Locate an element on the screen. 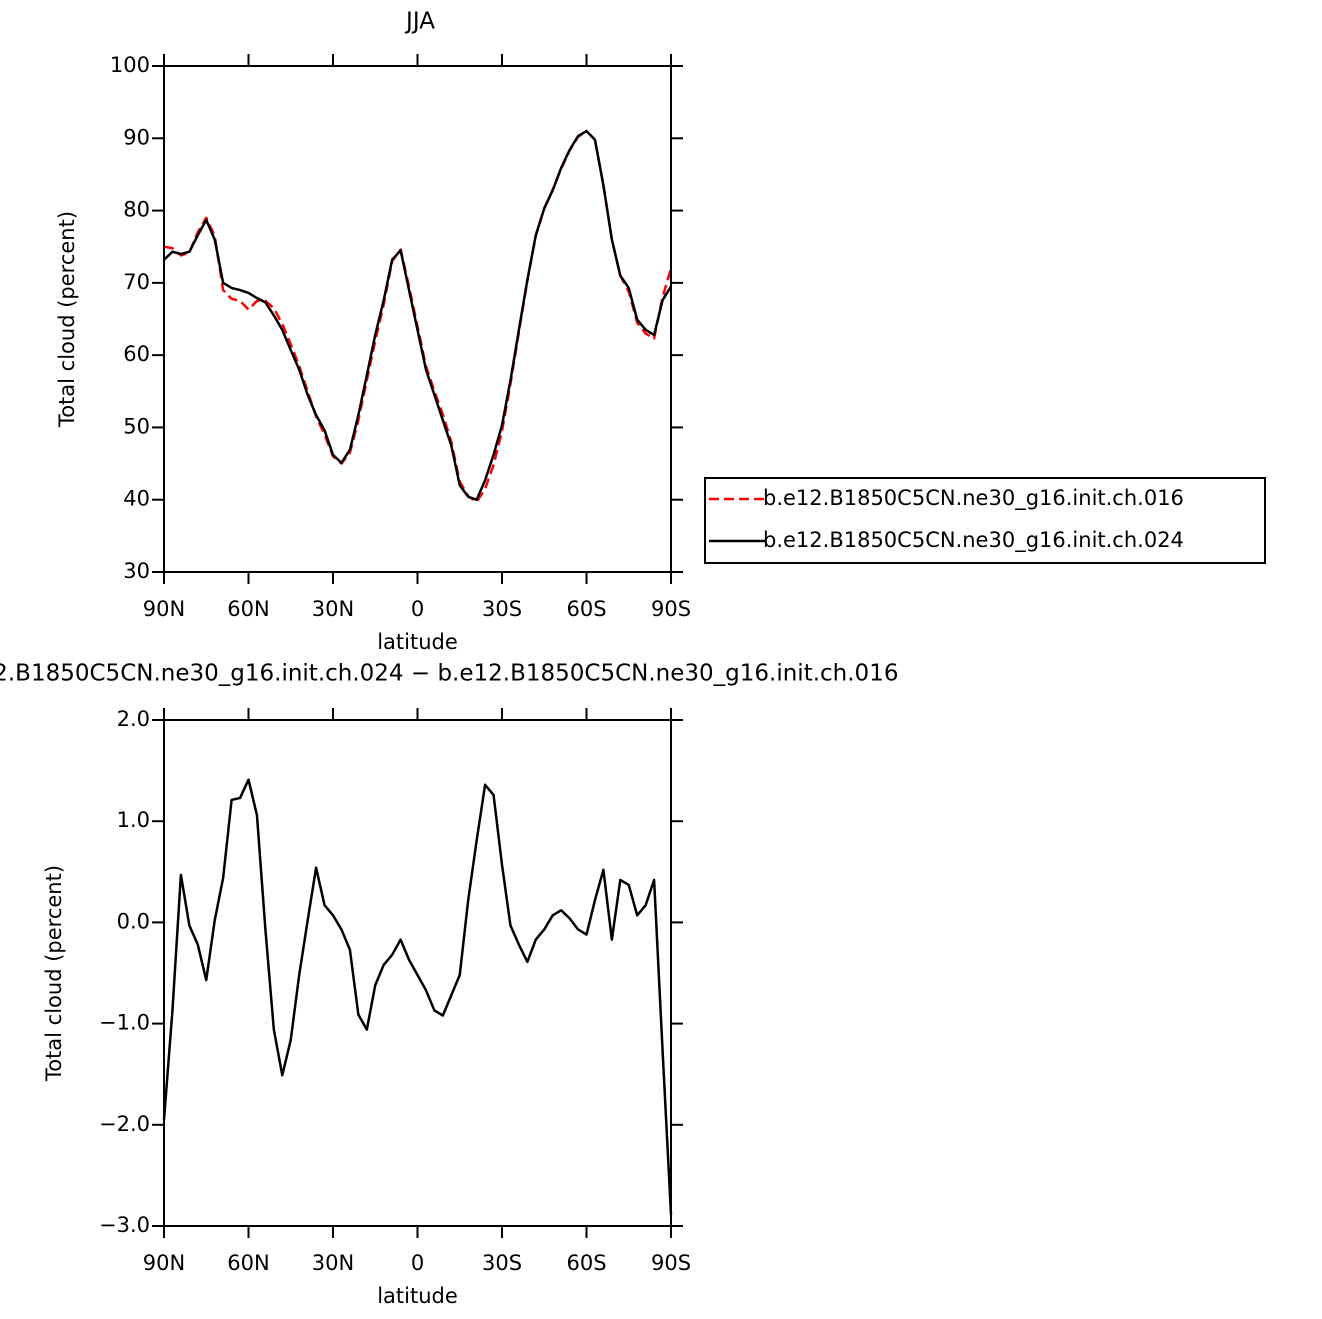 Image resolution: width=1322 pixels, height=1319 pixels. y-tick-label: 1.0 is located at coordinates (133, 820).